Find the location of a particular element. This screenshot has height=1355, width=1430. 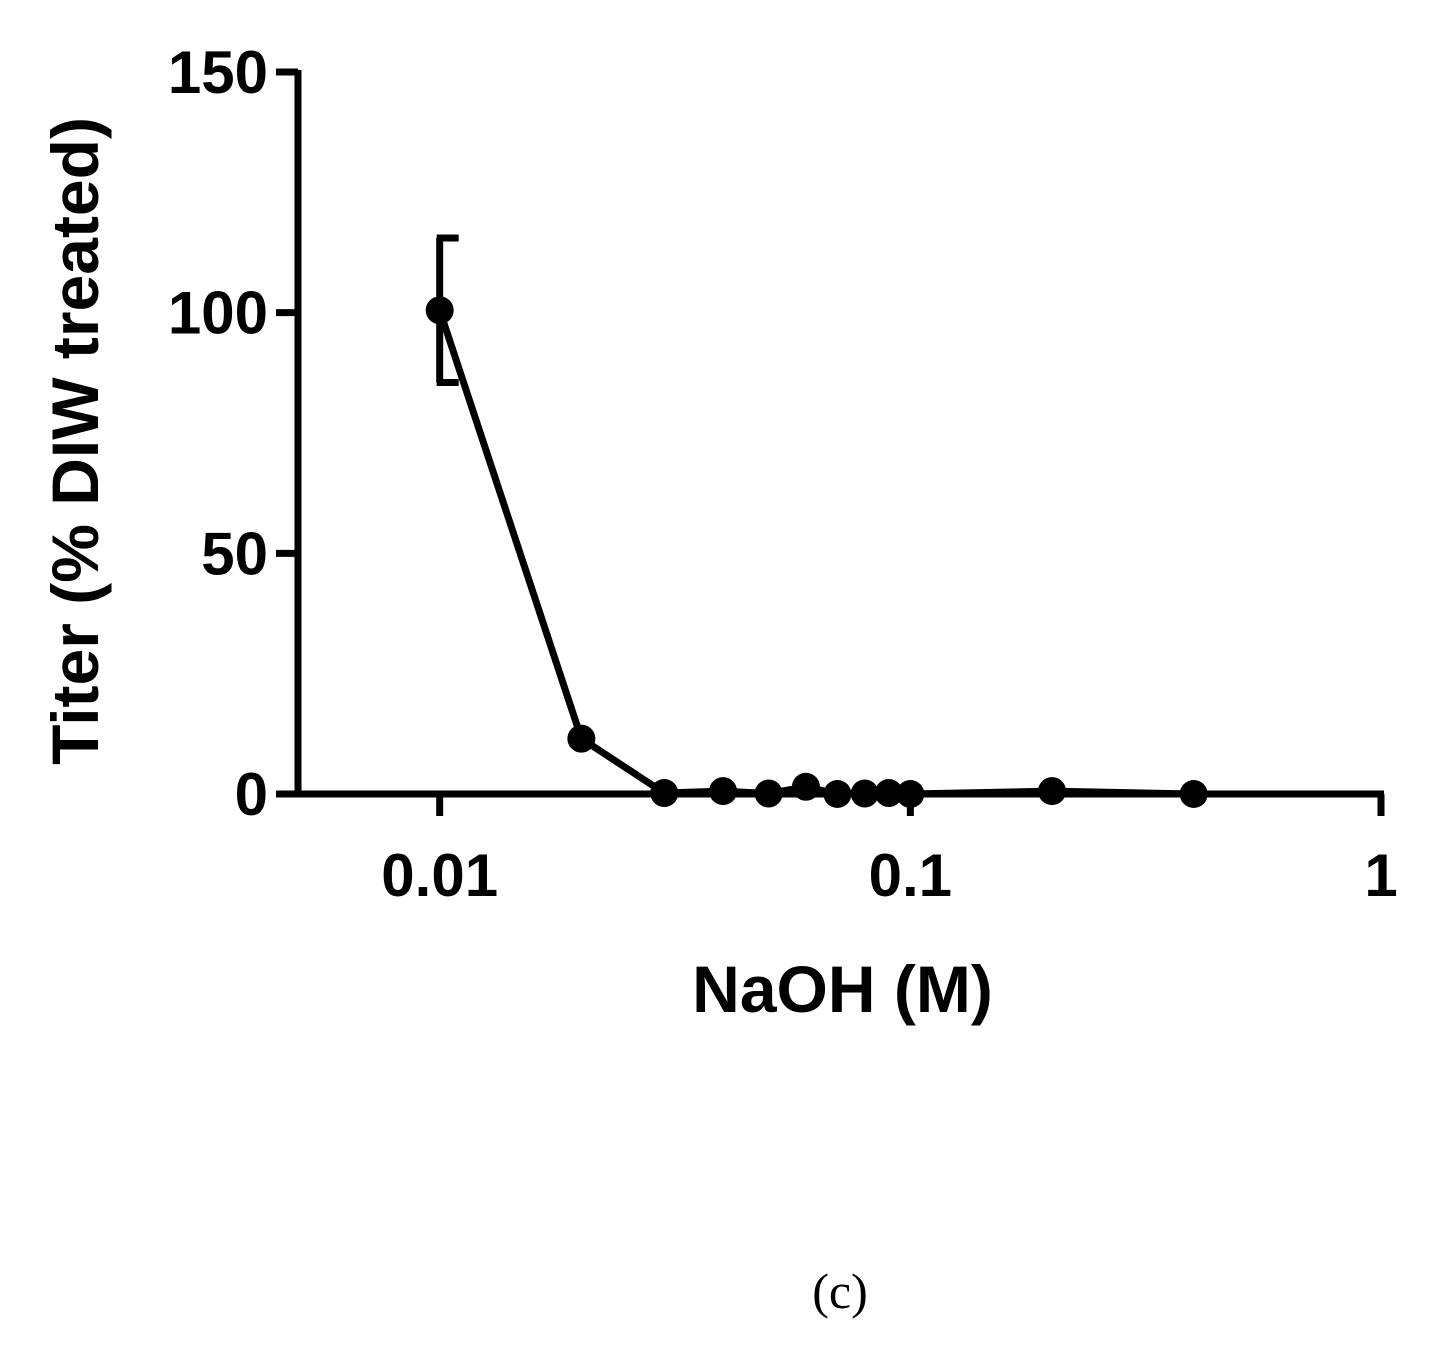

x-tick-label: 1 is located at coordinates (1380, 875).